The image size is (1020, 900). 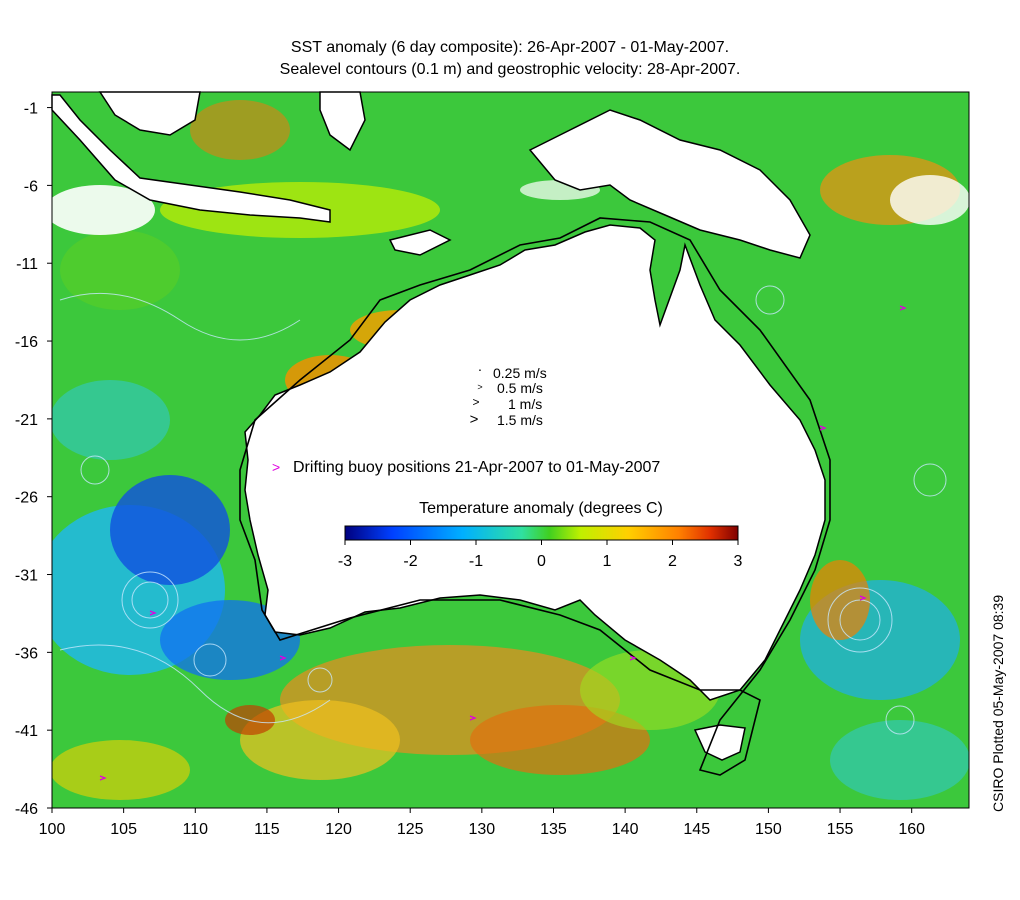 I want to click on lat-tick-label: -31, so click(x=26, y=576).